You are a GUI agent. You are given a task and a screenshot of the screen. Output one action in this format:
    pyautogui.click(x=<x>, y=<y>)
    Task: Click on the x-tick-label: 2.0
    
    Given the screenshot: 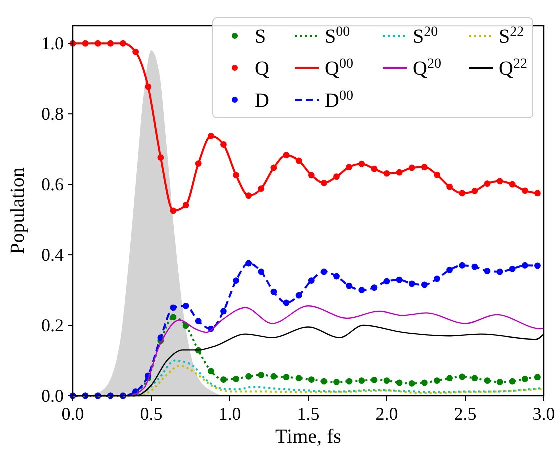 What is the action you would take?
    pyautogui.click(x=387, y=414)
    